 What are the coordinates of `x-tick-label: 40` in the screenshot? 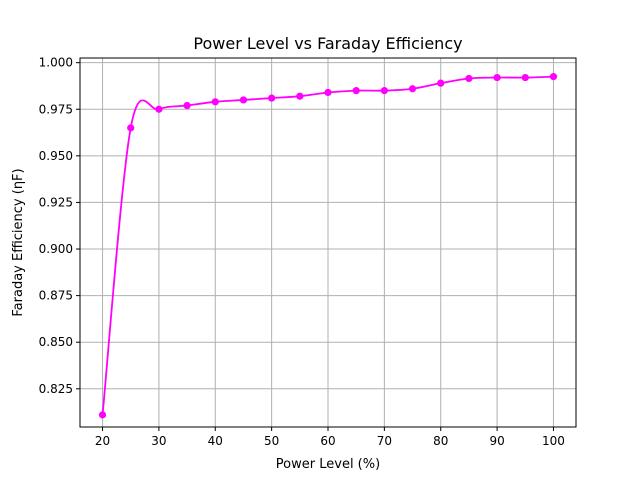 It's located at (215, 441).